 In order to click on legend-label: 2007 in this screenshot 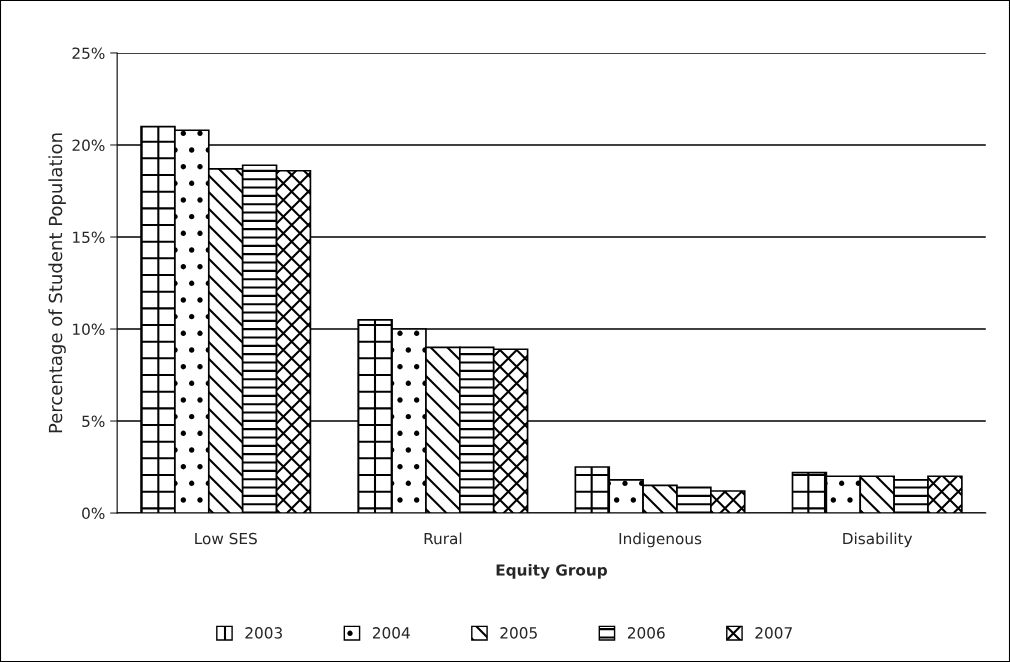, I will do `click(773, 633)`.